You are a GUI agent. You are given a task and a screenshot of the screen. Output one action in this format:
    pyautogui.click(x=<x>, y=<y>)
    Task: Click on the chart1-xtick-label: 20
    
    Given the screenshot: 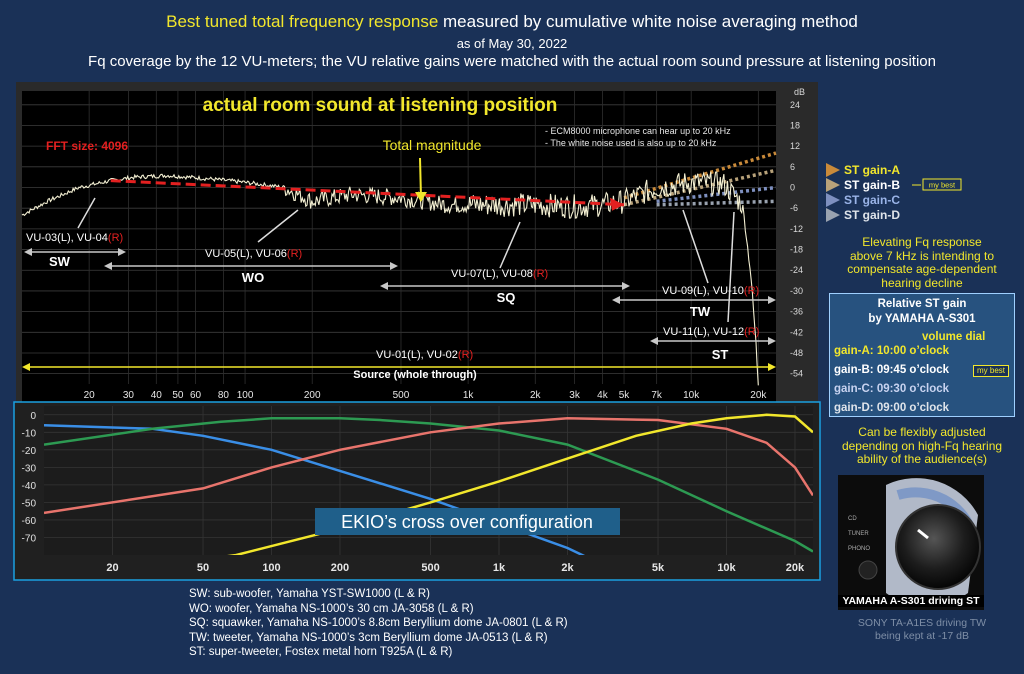 What is the action you would take?
    pyautogui.click(x=90, y=395)
    